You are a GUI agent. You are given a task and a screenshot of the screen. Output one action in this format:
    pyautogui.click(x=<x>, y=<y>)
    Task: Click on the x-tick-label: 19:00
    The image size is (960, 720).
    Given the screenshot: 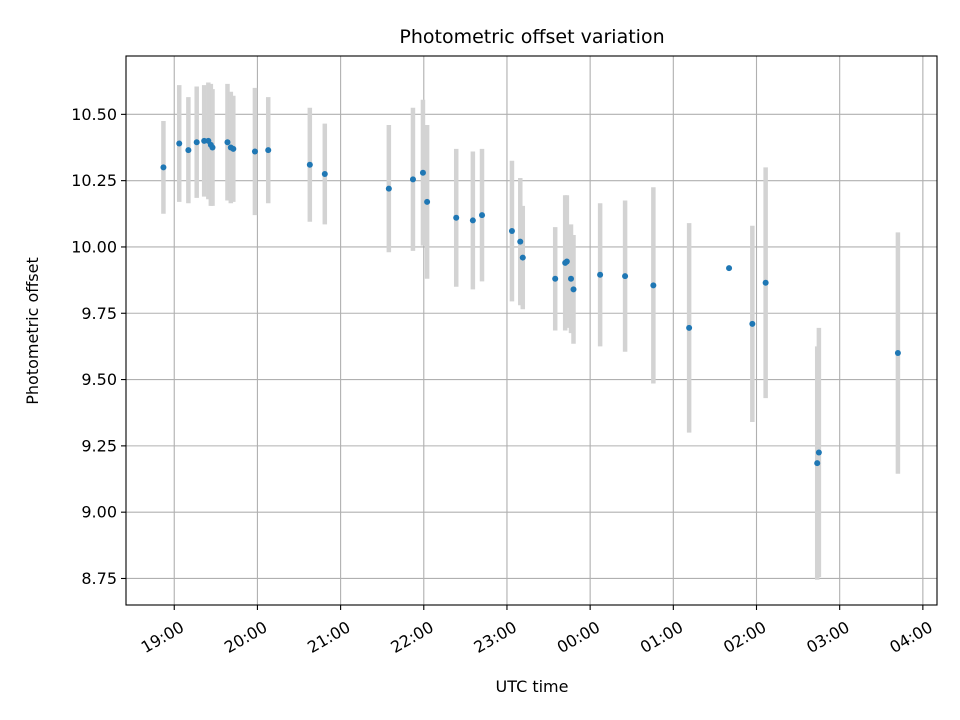 What is the action you would take?
    pyautogui.click(x=162, y=637)
    